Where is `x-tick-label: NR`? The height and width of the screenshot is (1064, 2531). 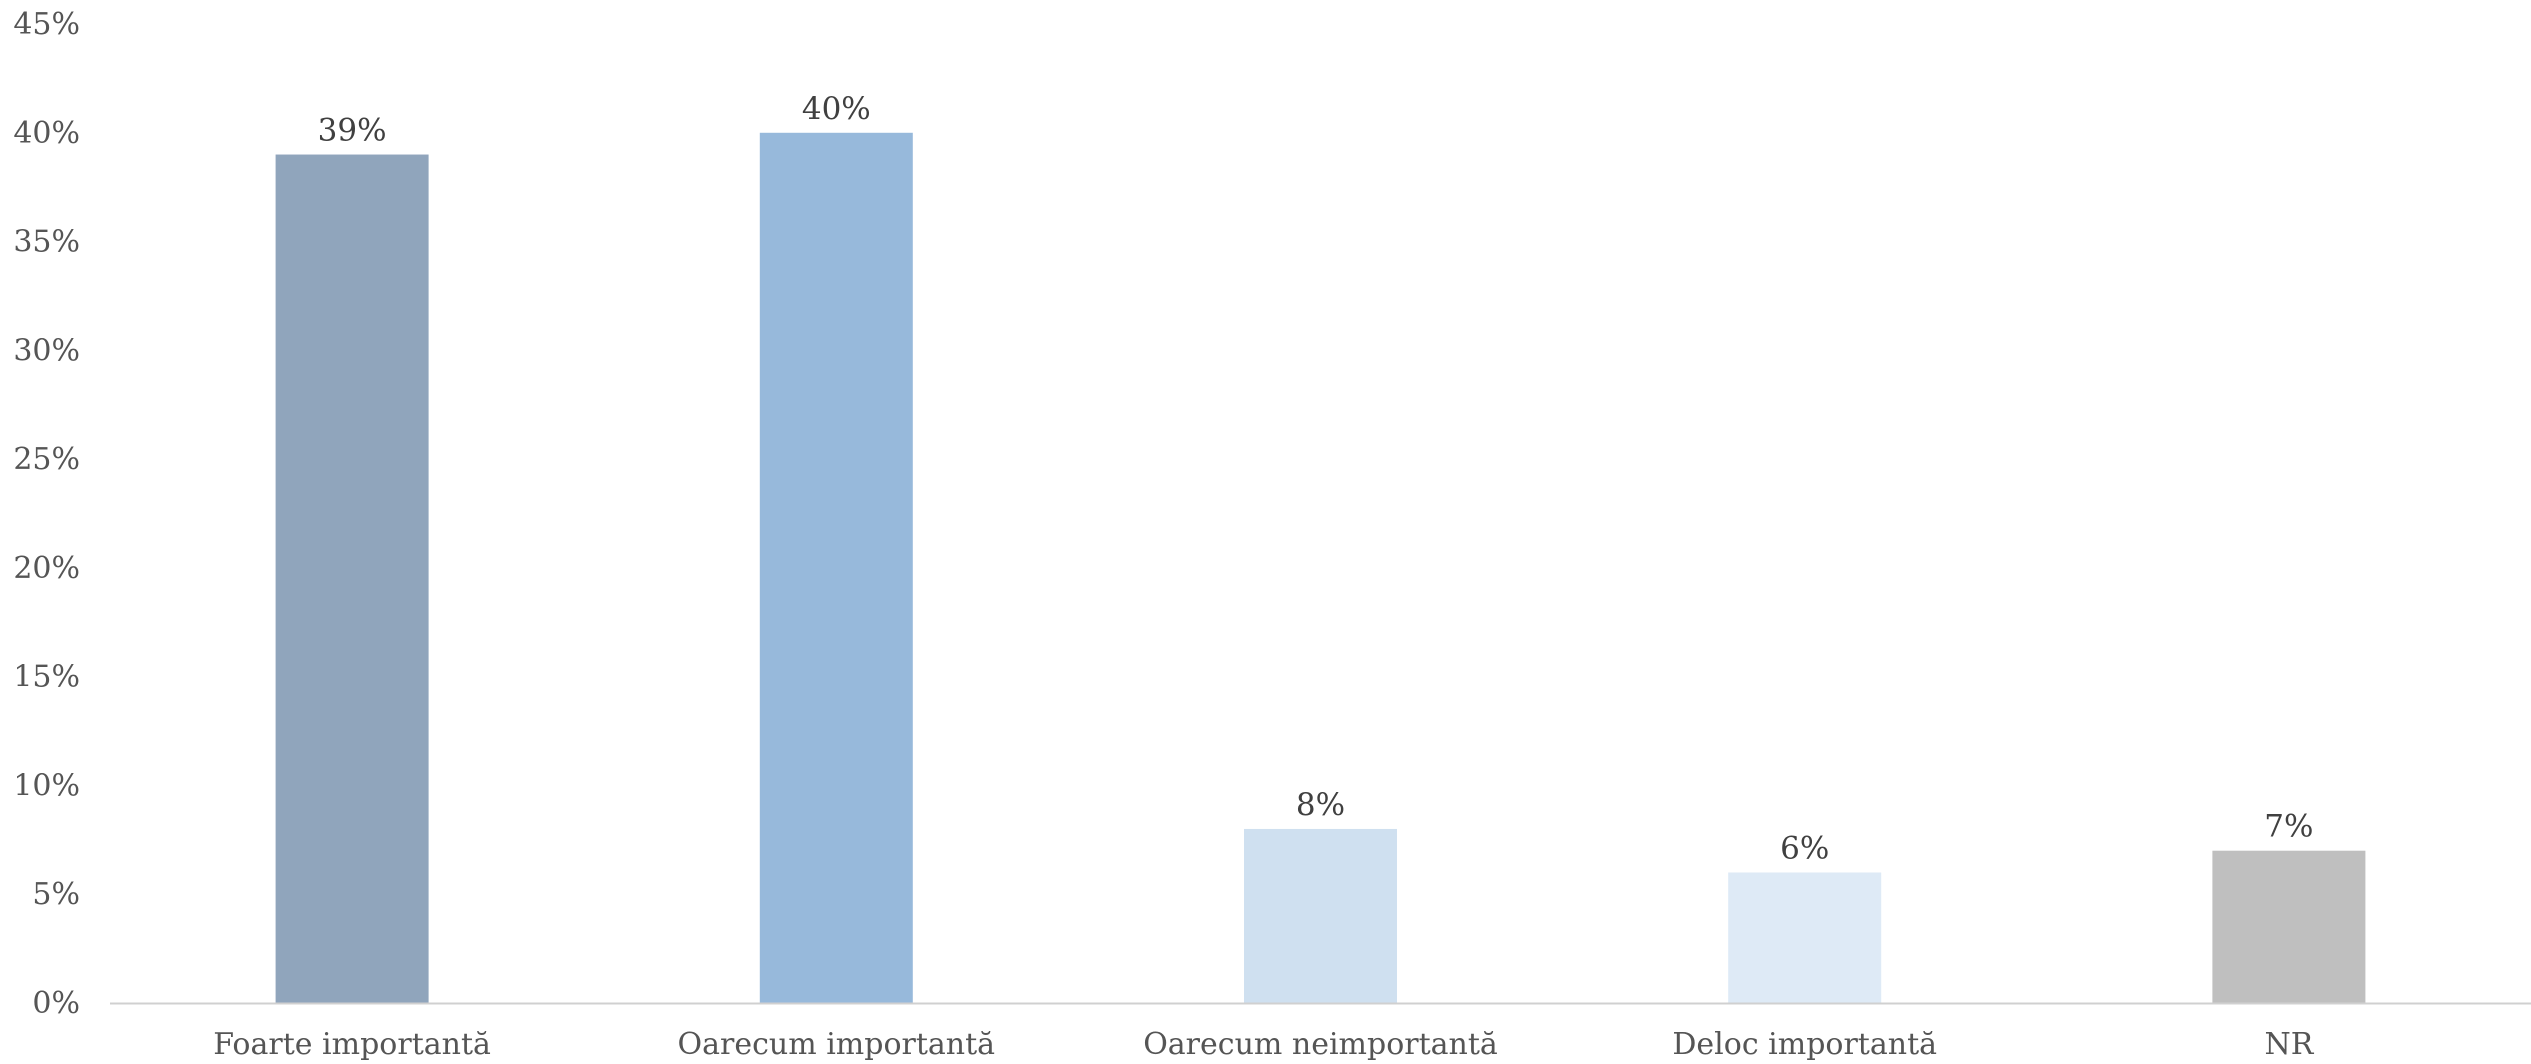
x-tick-label: NR is located at coordinates (2289, 1044).